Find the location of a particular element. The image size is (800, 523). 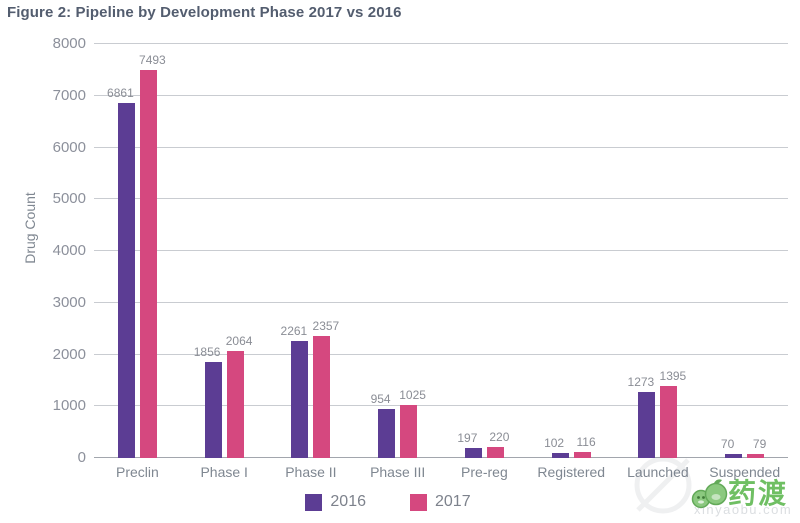

bar-2016-preclin is located at coordinates (126, 280).